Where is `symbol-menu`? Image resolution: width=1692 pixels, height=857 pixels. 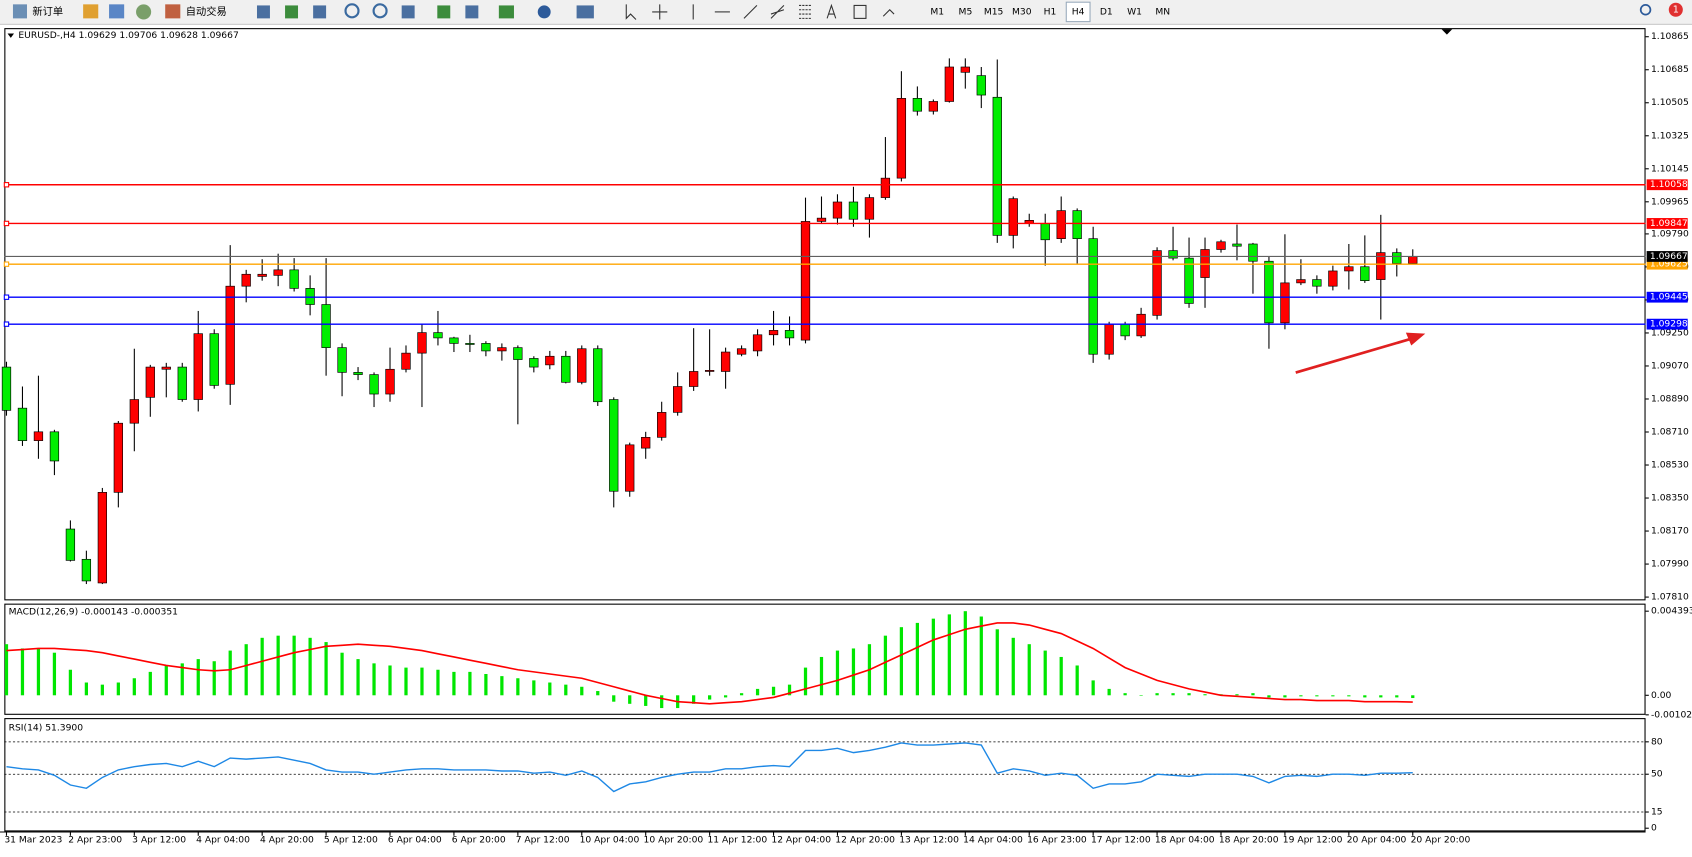
symbol-menu is located at coordinates (11, 35).